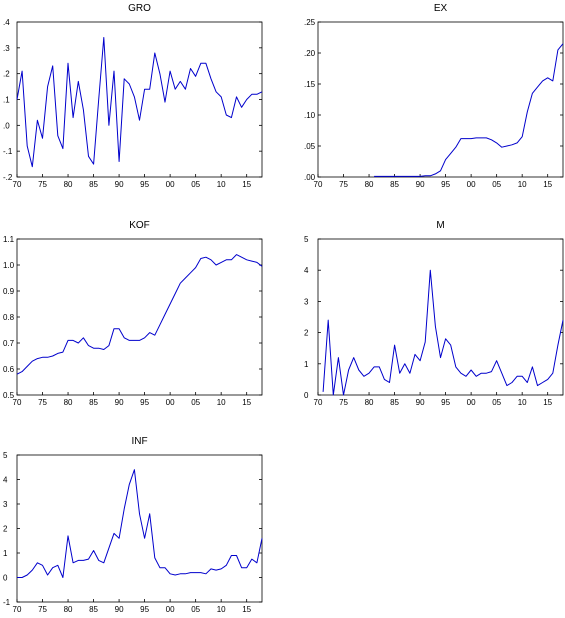 Image resolution: width=565 pixels, height=618 pixels. Describe the element at coordinates (310, 146) in the screenshot. I see `y-tick-label: .05` at that location.